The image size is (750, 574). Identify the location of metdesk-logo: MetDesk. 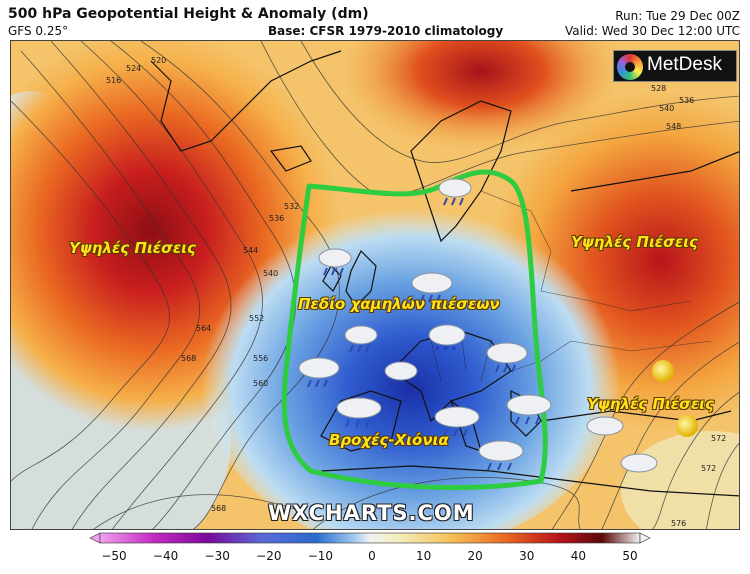
(675, 66).